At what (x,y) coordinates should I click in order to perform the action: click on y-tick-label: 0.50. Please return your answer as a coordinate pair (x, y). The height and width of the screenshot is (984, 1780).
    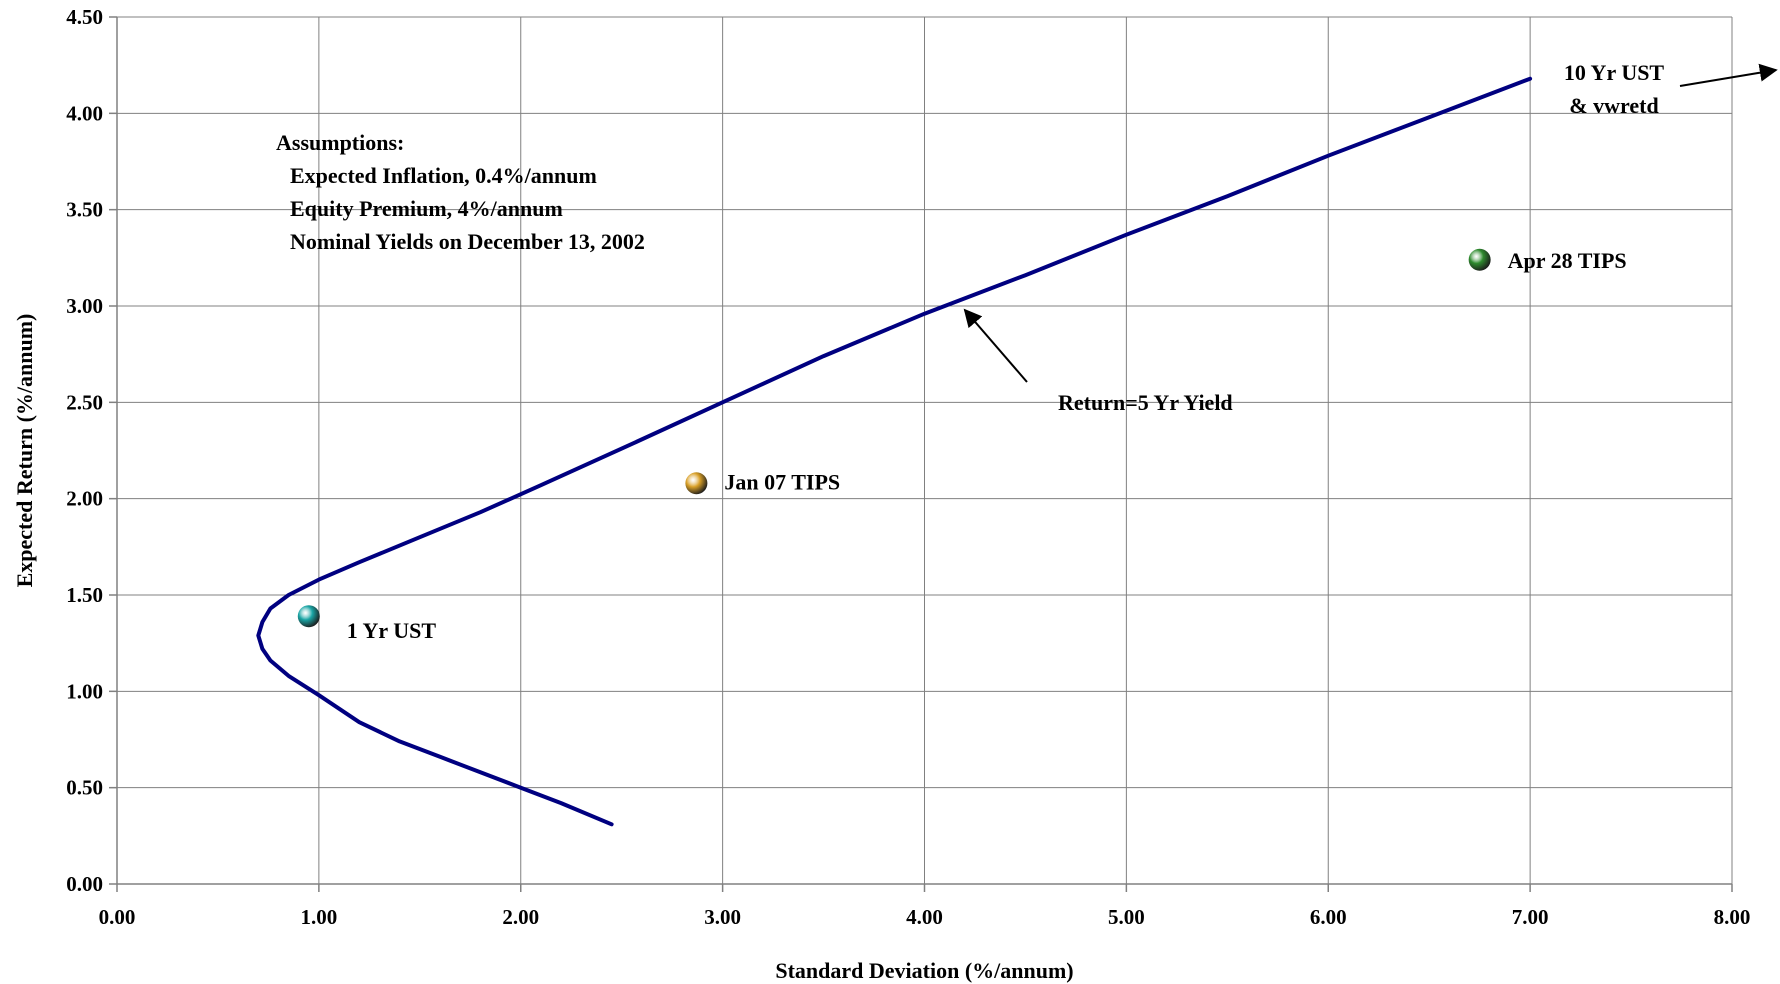
    Looking at the image, I should click on (84, 788).